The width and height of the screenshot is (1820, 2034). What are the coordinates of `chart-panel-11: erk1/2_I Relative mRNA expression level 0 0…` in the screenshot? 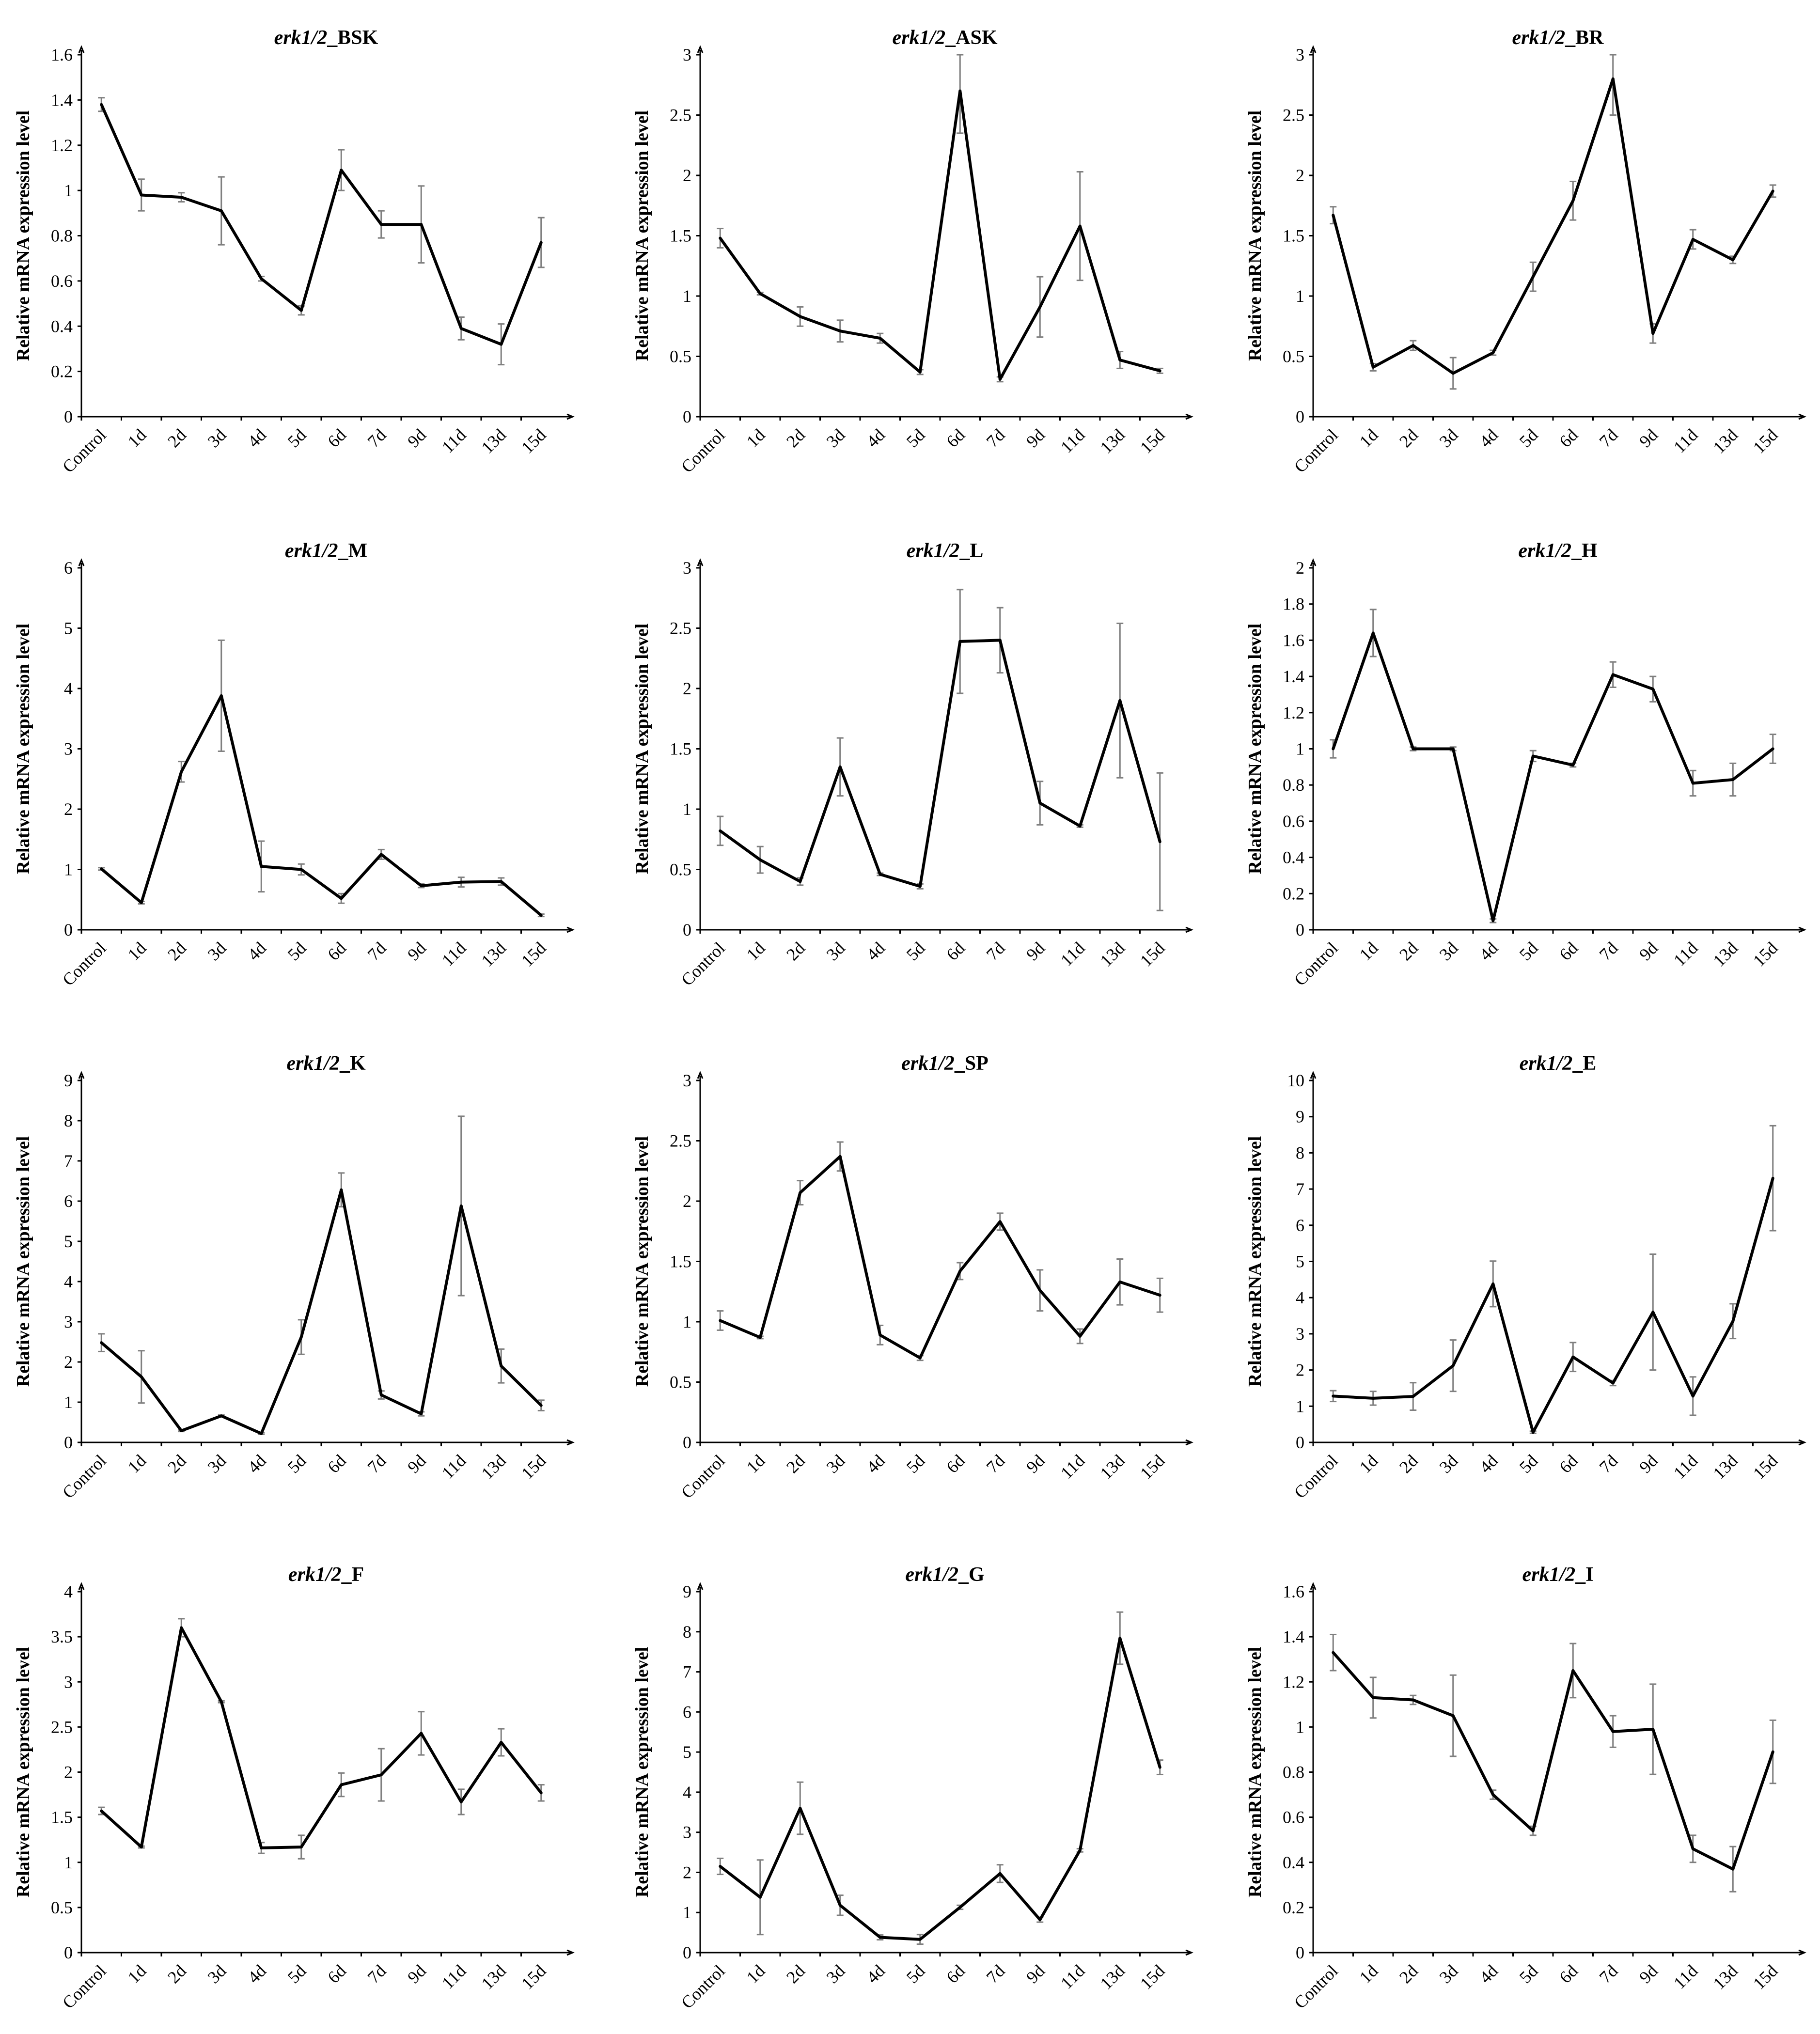 It's located at (1525, 1788).